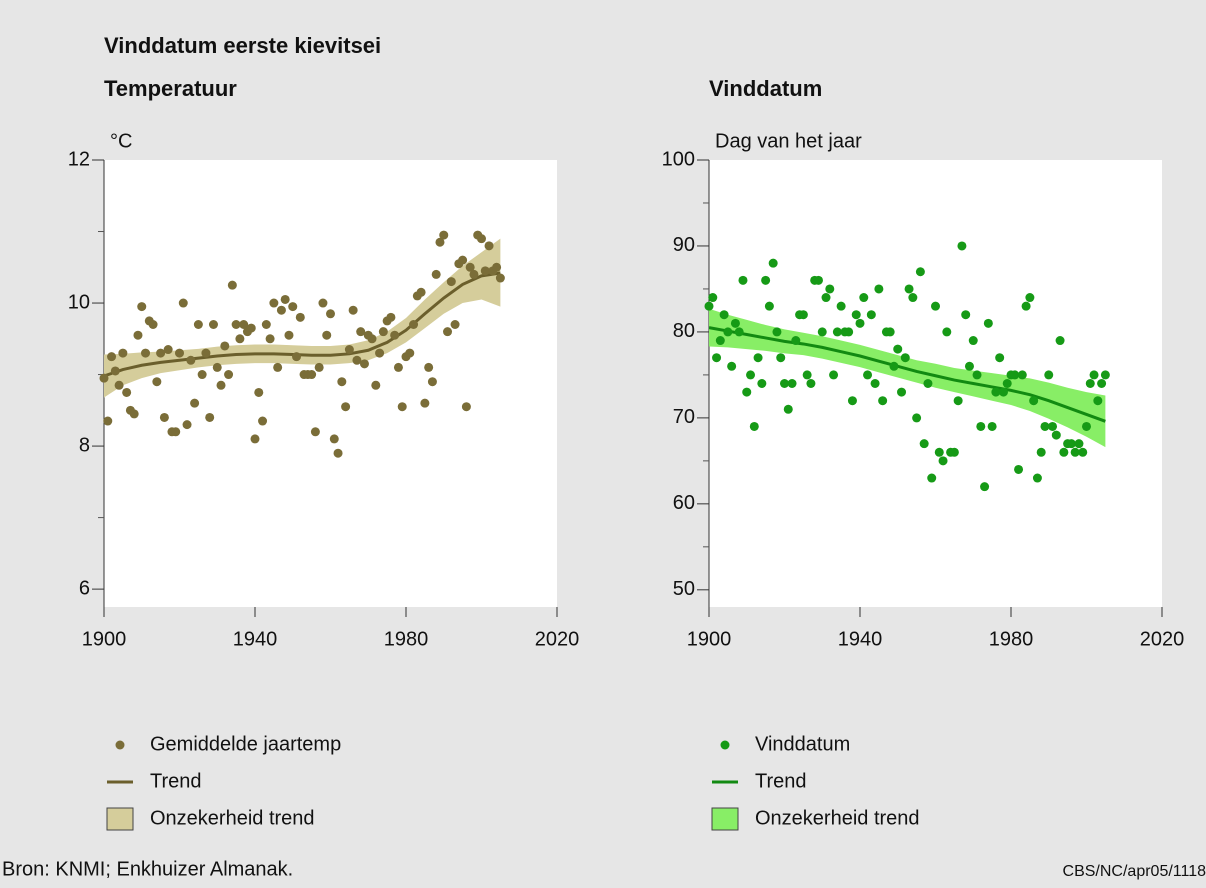 The width and height of the screenshot is (1206, 888). What do you see at coordinates (725, 745) in the screenshot?
I see `legend-marker` at bounding box center [725, 745].